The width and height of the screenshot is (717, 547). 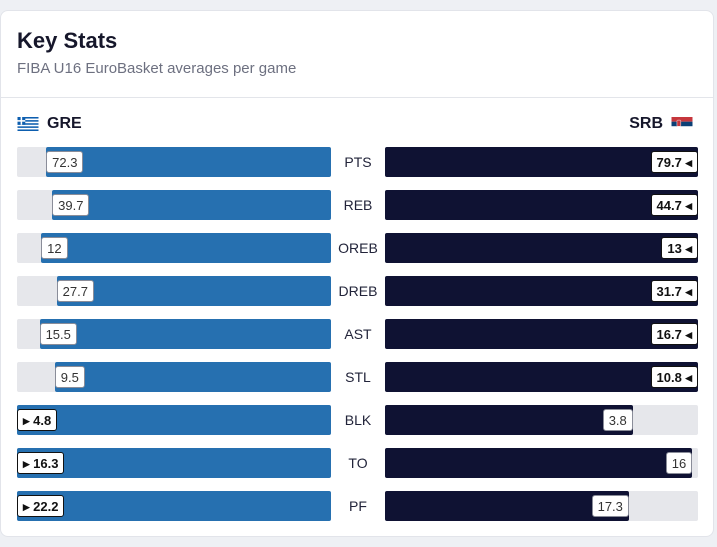 I want to click on stat-row: ▸ 4.8 BLK 3.8, so click(x=357, y=420).